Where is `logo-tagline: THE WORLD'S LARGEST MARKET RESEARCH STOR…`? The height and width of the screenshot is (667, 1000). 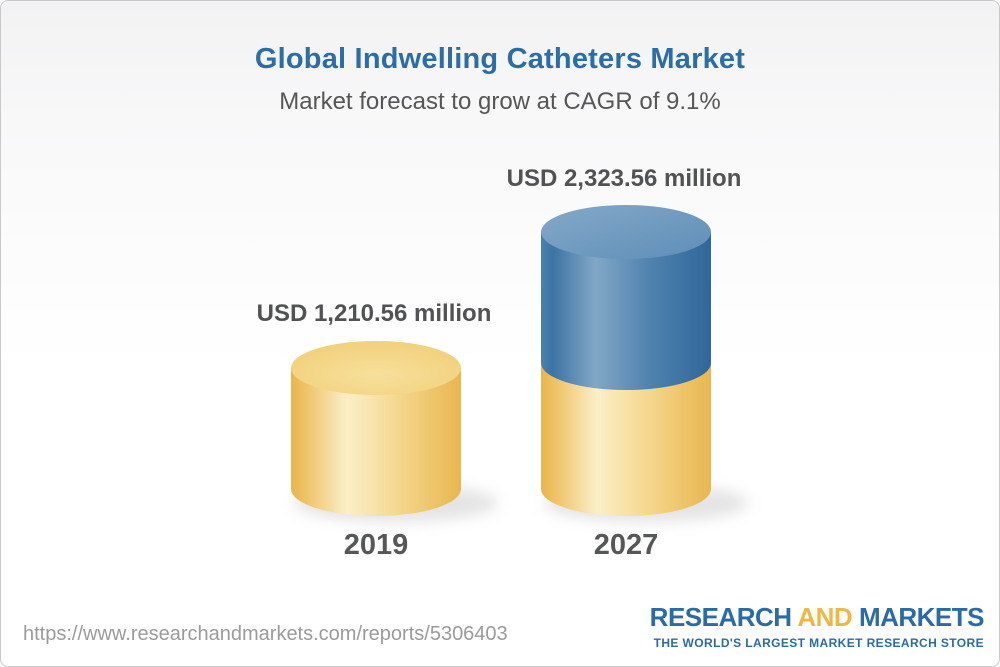
logo-tagline: THE WORLD'S LARGEST MARKET RESEARCH STOR… is located at coordinates (818, 643).